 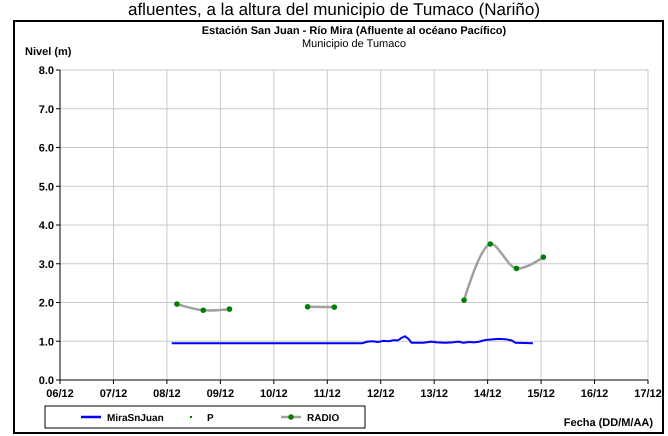 I want to click on y-tick-label: 6.0, so click(x=46, y=148).